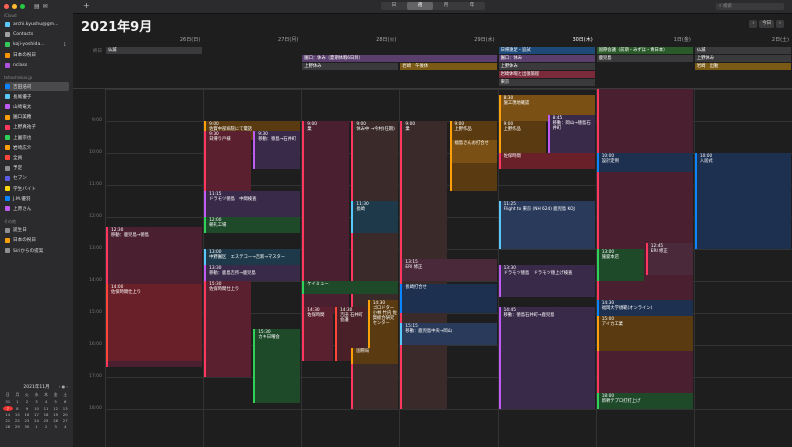  Describe the element at coordinates (37, 65) in the screenshot. I see `sidebar-calendar-item: nclass` at that location.